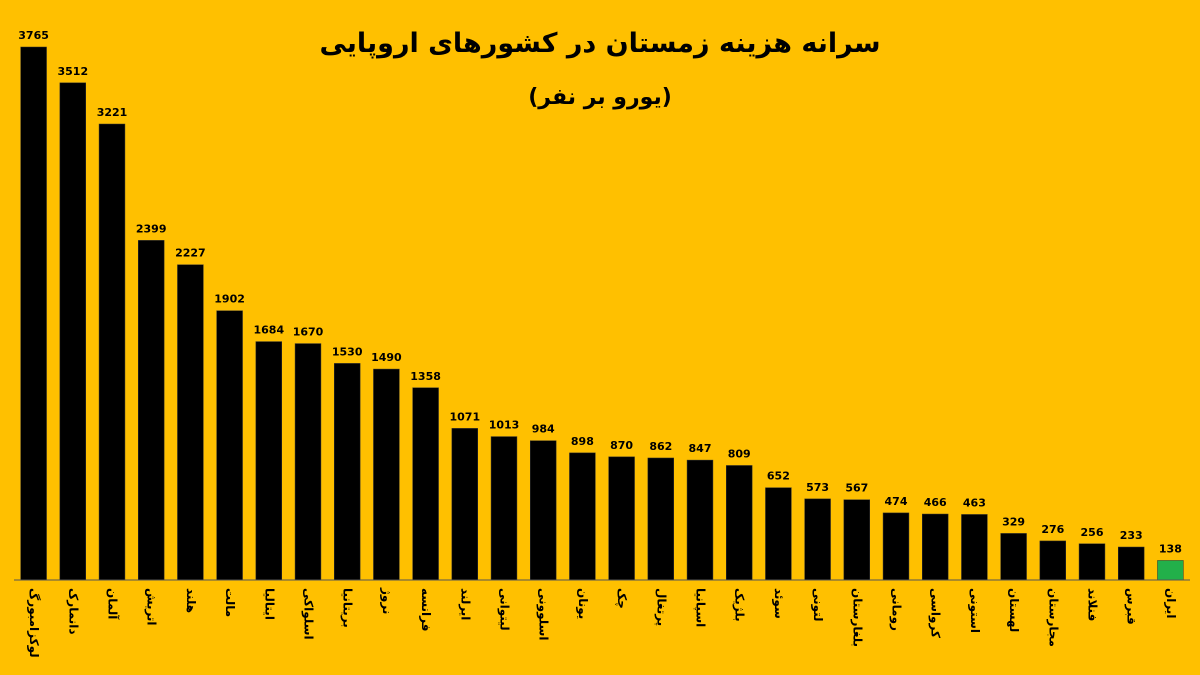  I want to click on value-label: 898, so click(582, 441).